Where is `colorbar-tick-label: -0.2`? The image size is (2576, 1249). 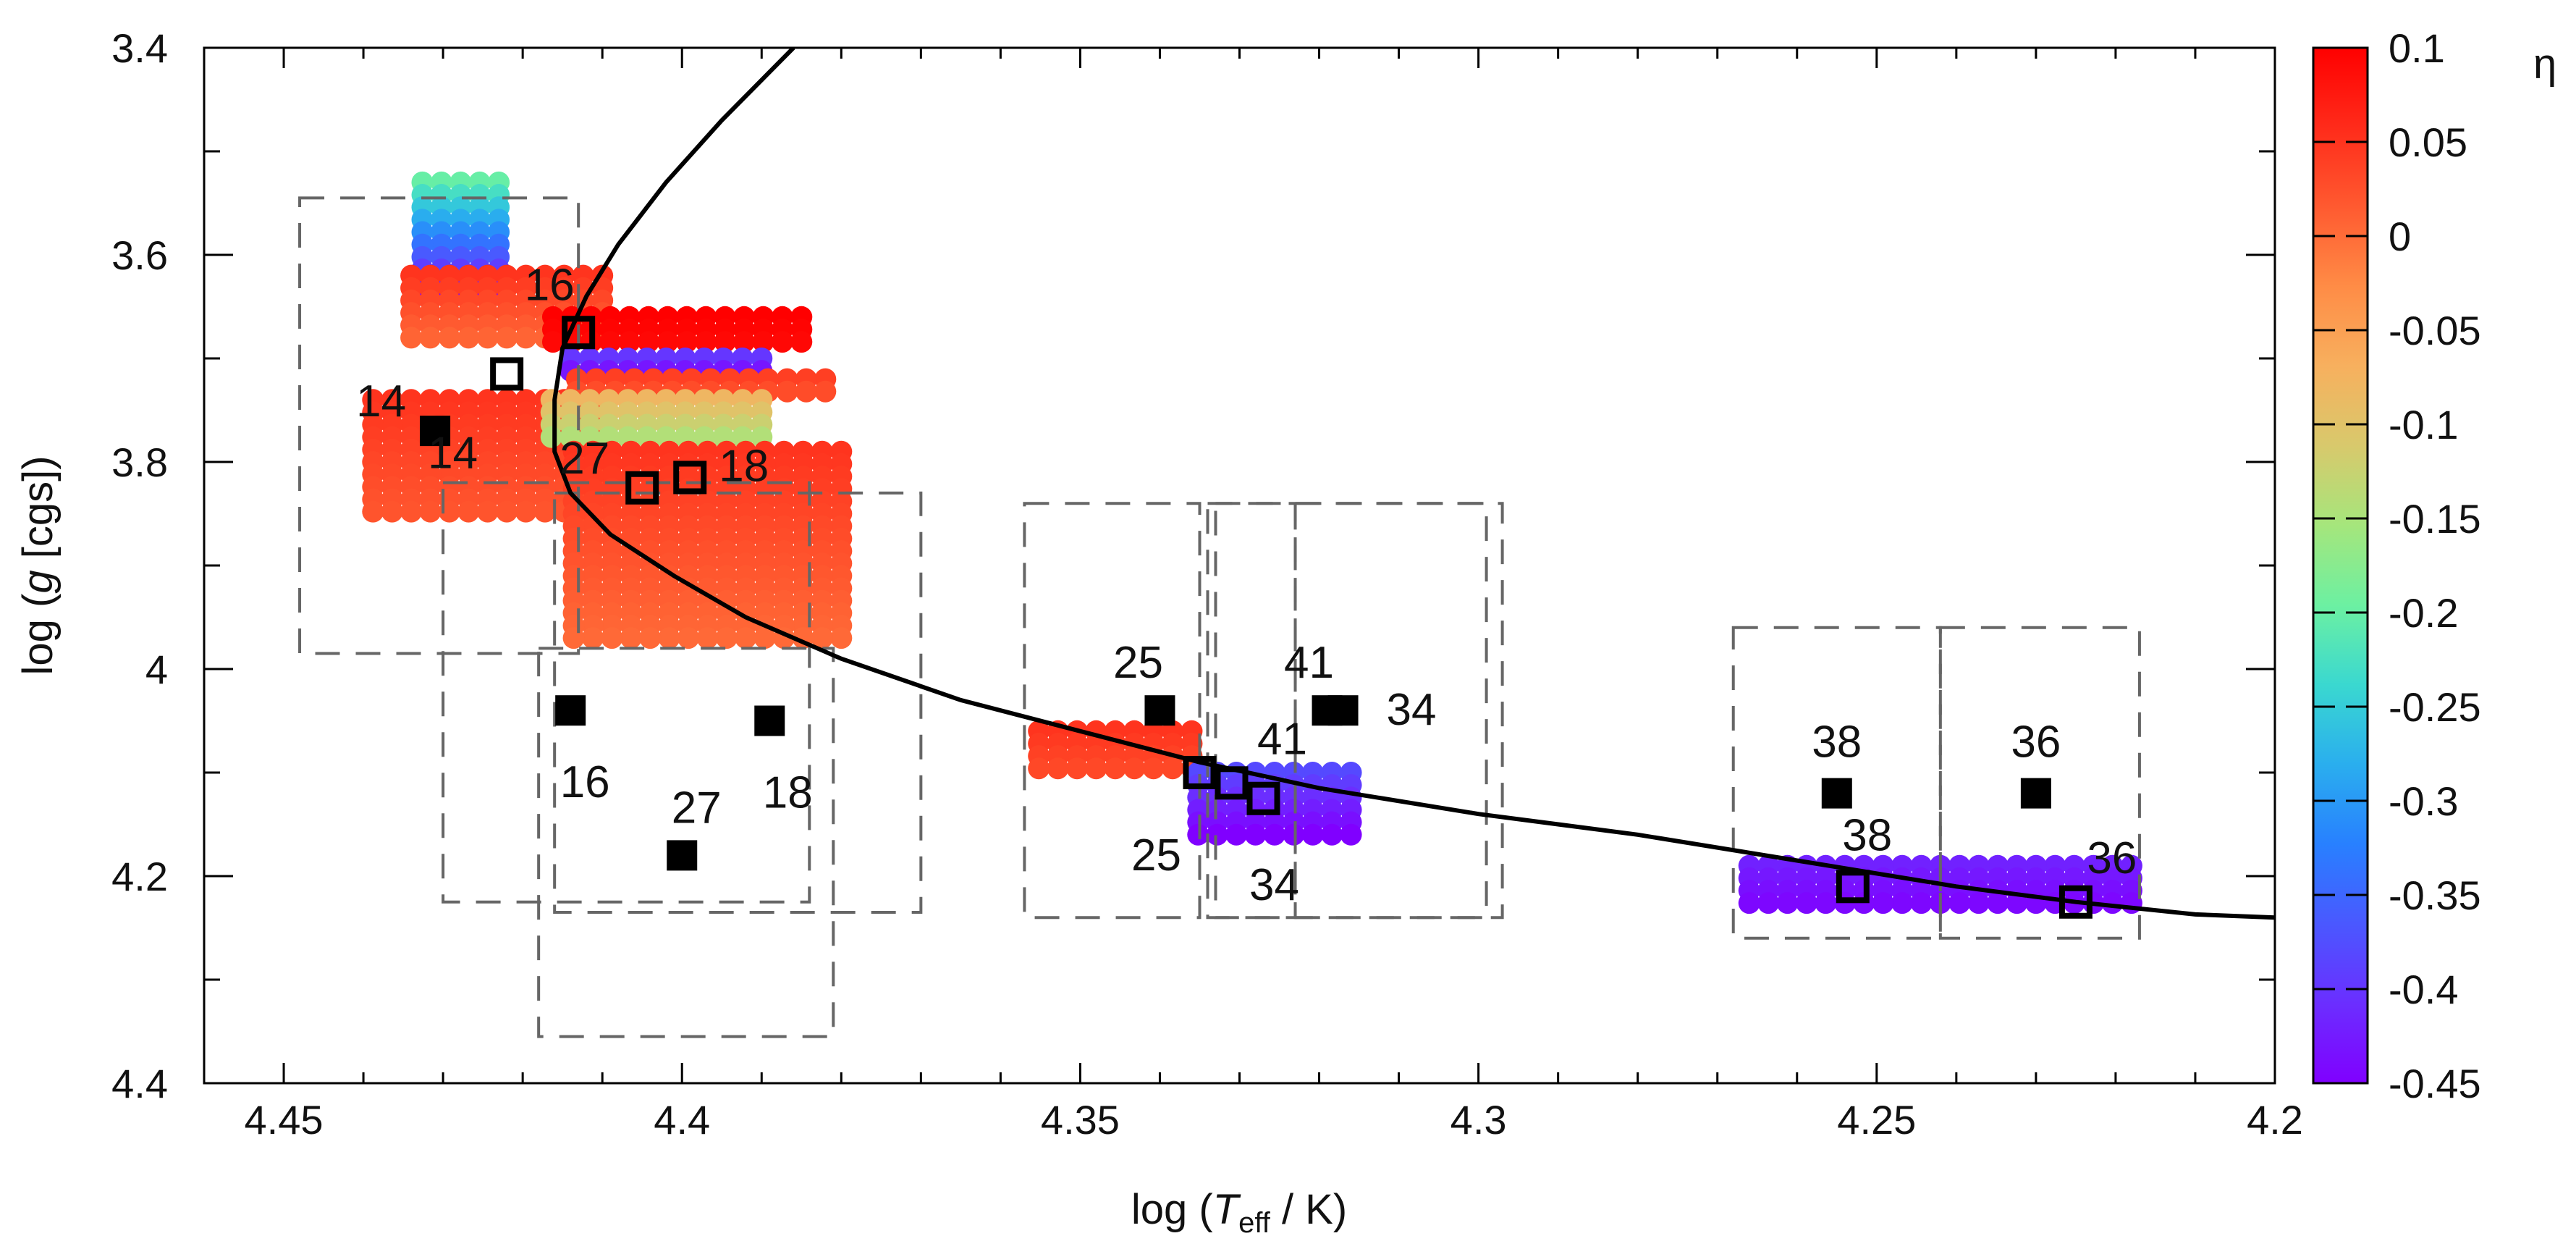
colorbar-tick-label: -0.2 is located at coordinates (2424, 613).